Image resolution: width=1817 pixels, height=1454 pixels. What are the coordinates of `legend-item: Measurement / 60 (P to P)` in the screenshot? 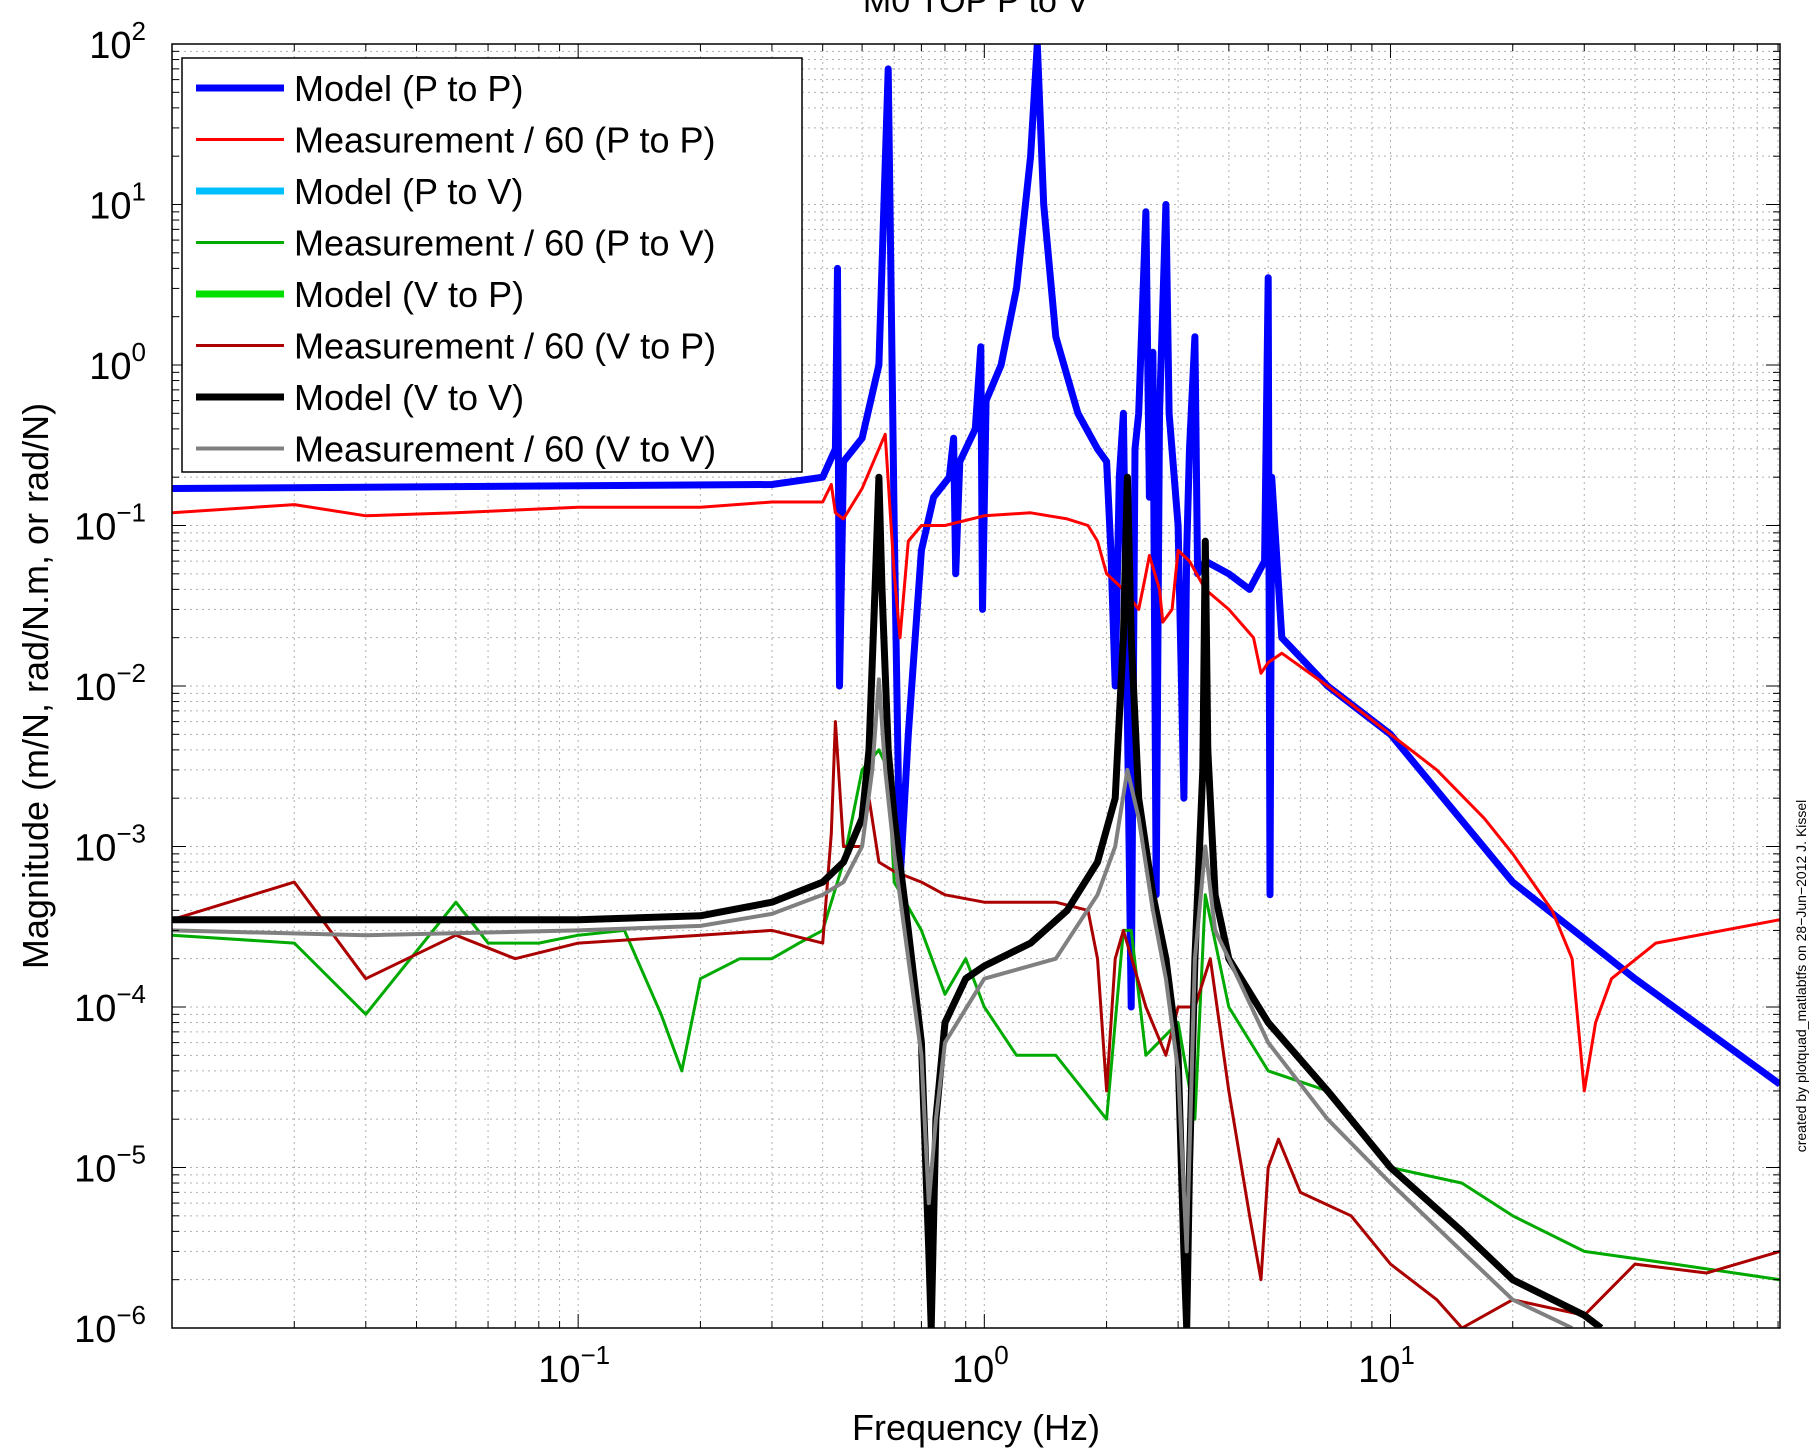 It's located at (456, 140).